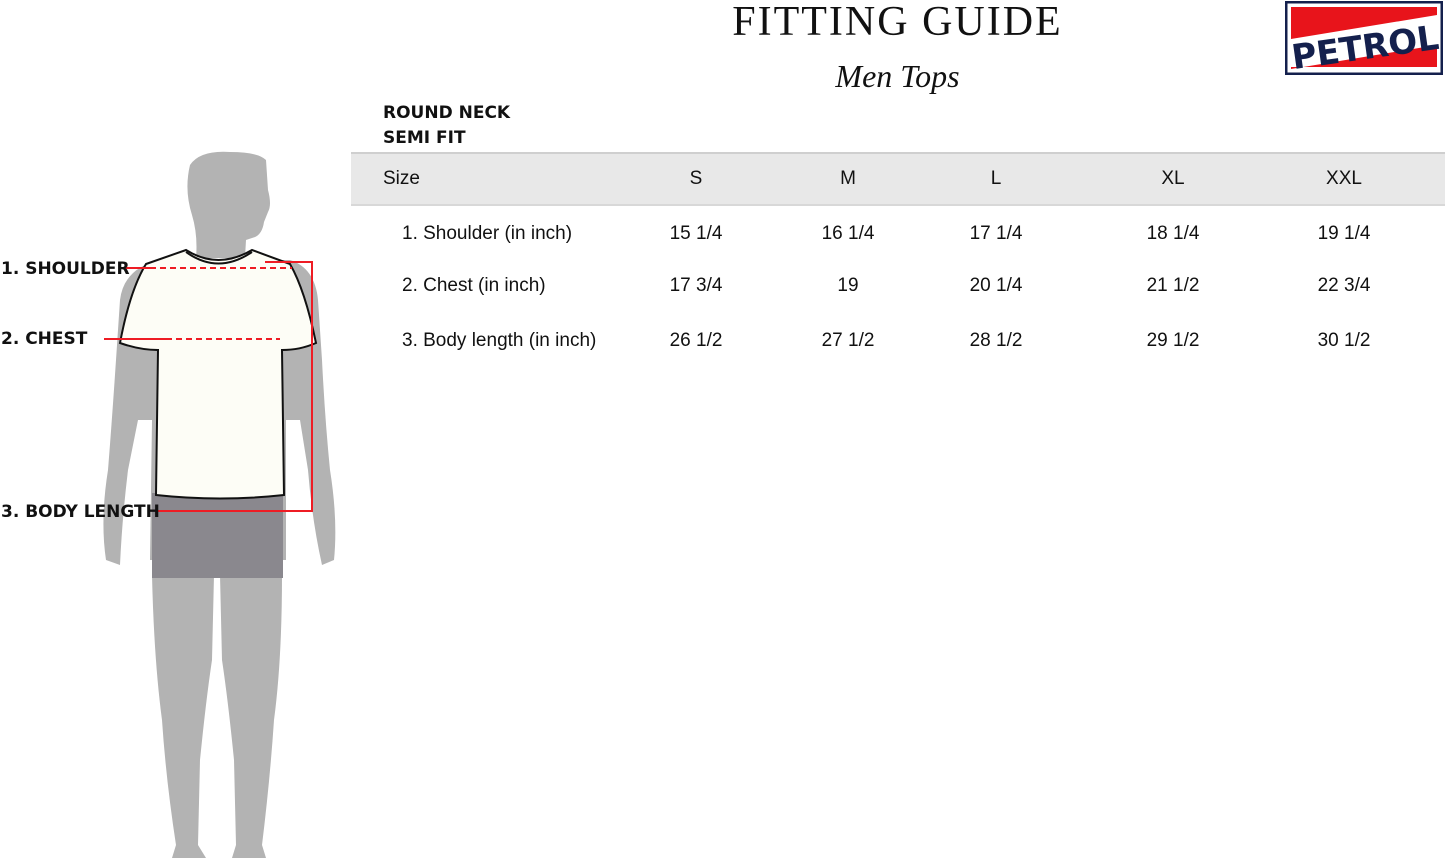 The height and width of the screenshot is (861, 1445). I want to click on cell: 17 1/4, so click(996, 233).